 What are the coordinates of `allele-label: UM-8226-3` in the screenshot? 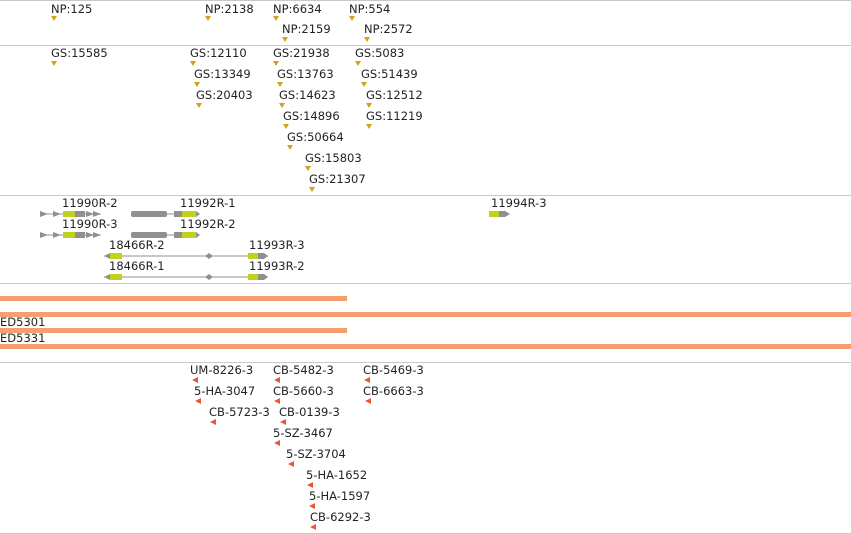 It's located at (222, 370).